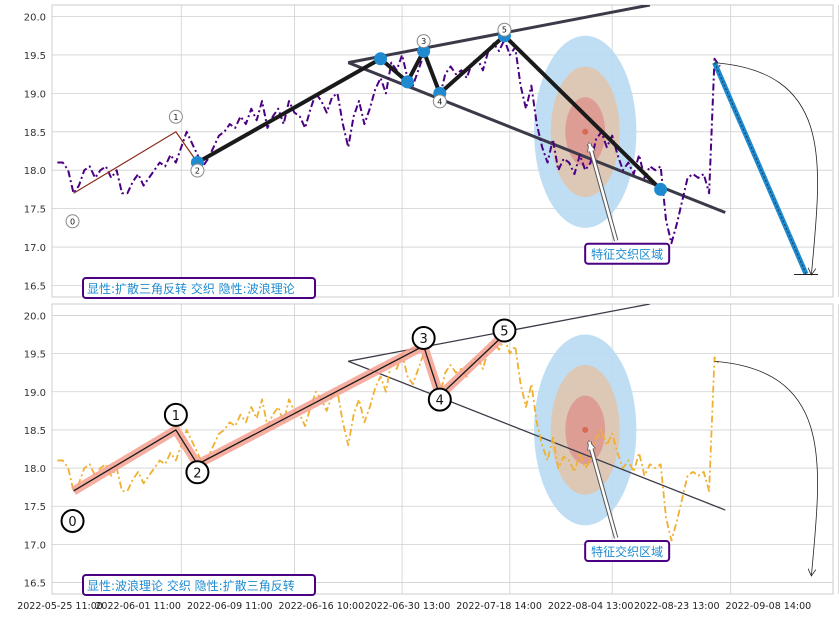  What do you see at coordinates (135, 162) in the screenshot?
I see `wave-line-initial` at bounding box center [135, 162].